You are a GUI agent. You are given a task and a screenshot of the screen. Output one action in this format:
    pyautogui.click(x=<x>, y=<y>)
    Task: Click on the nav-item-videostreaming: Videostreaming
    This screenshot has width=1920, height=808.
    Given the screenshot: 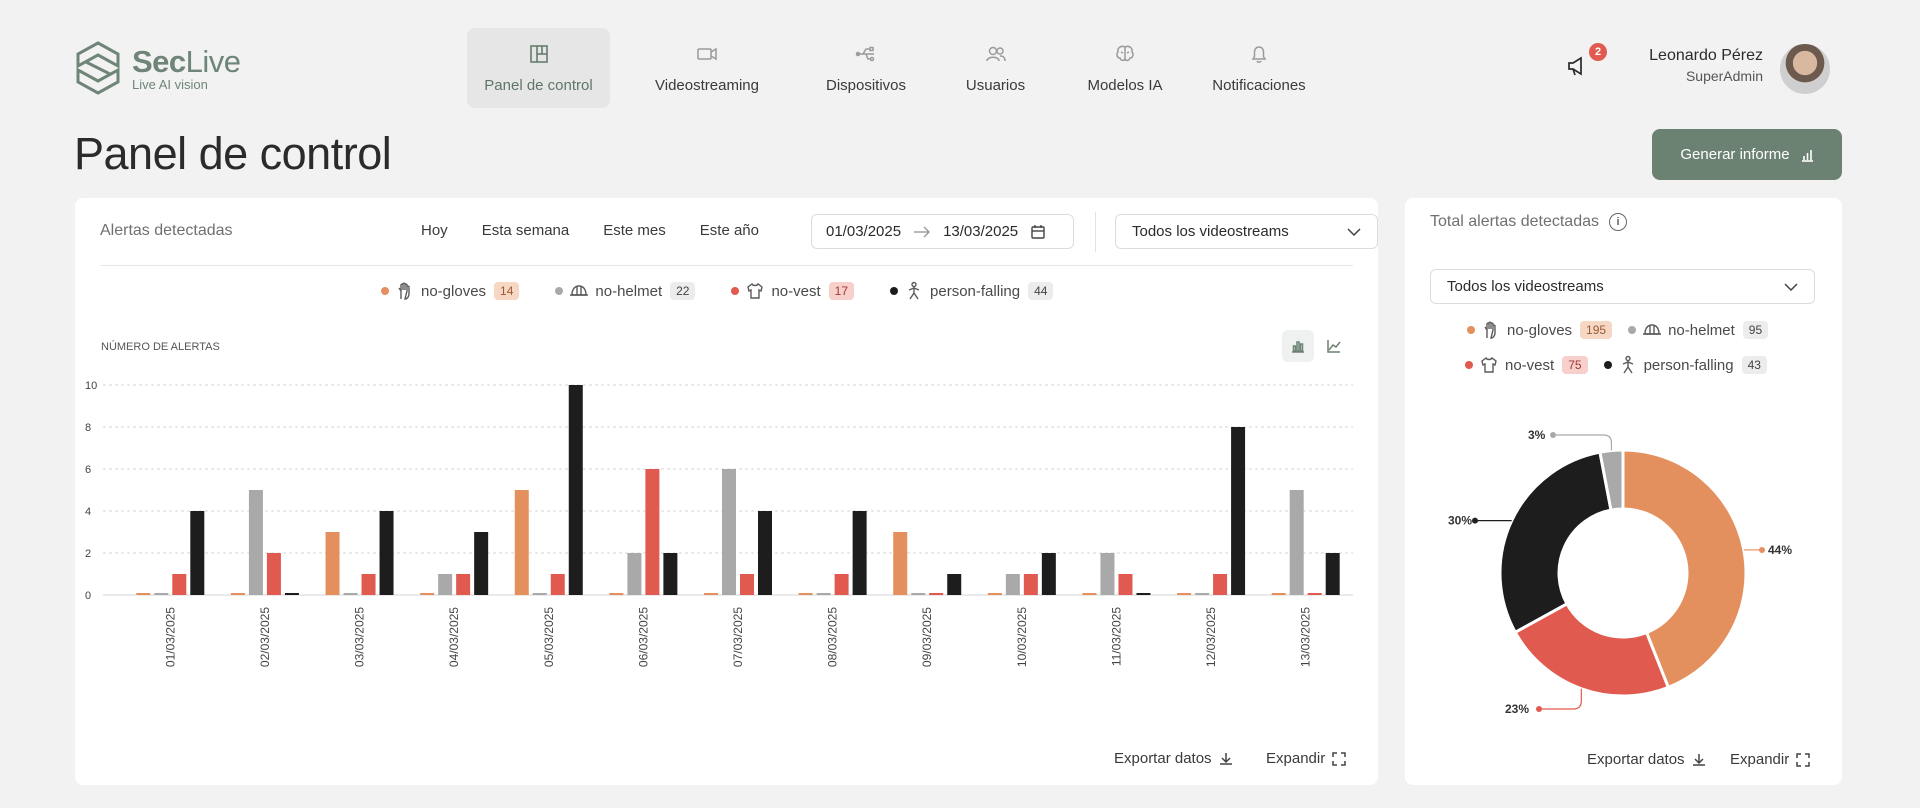 What is the action you would take?
    pyautogui.click(x=707, y=68)
    